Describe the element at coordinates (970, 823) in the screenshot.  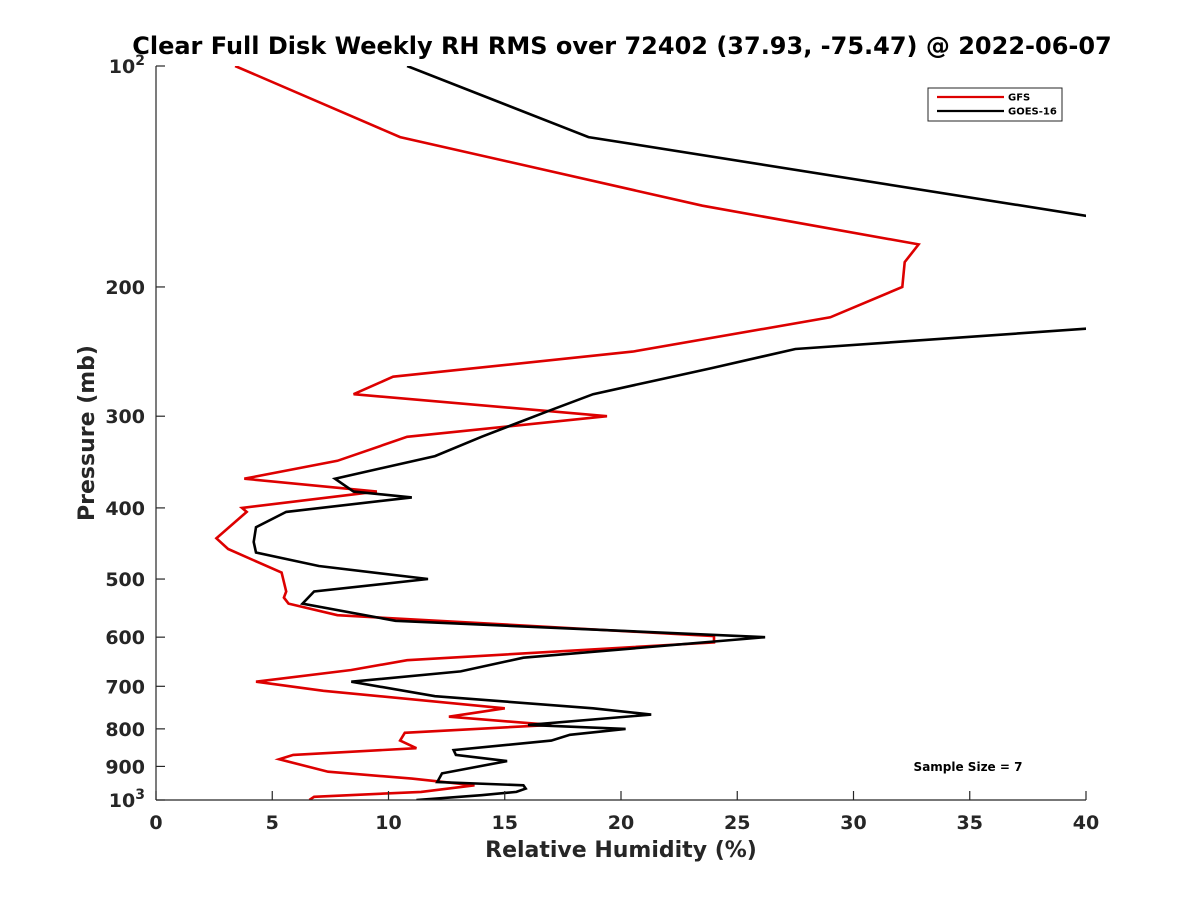
I see `x-tick-label: 35` at that location.